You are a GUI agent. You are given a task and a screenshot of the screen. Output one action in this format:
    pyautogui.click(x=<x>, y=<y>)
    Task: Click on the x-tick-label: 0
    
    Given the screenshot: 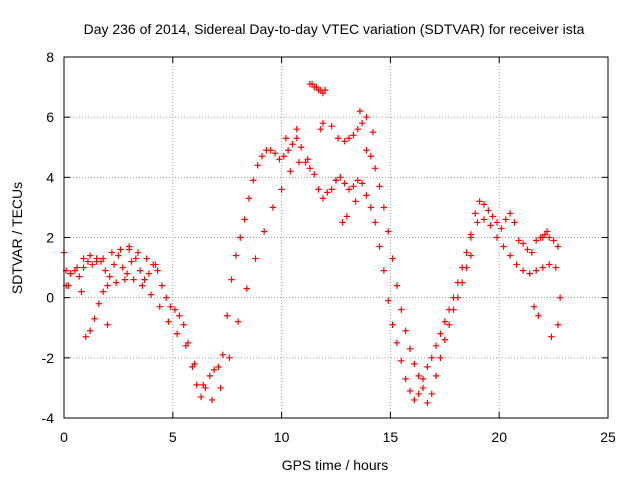 What is the action you would take?
    pyautogui.click(x=64, y=437)
    